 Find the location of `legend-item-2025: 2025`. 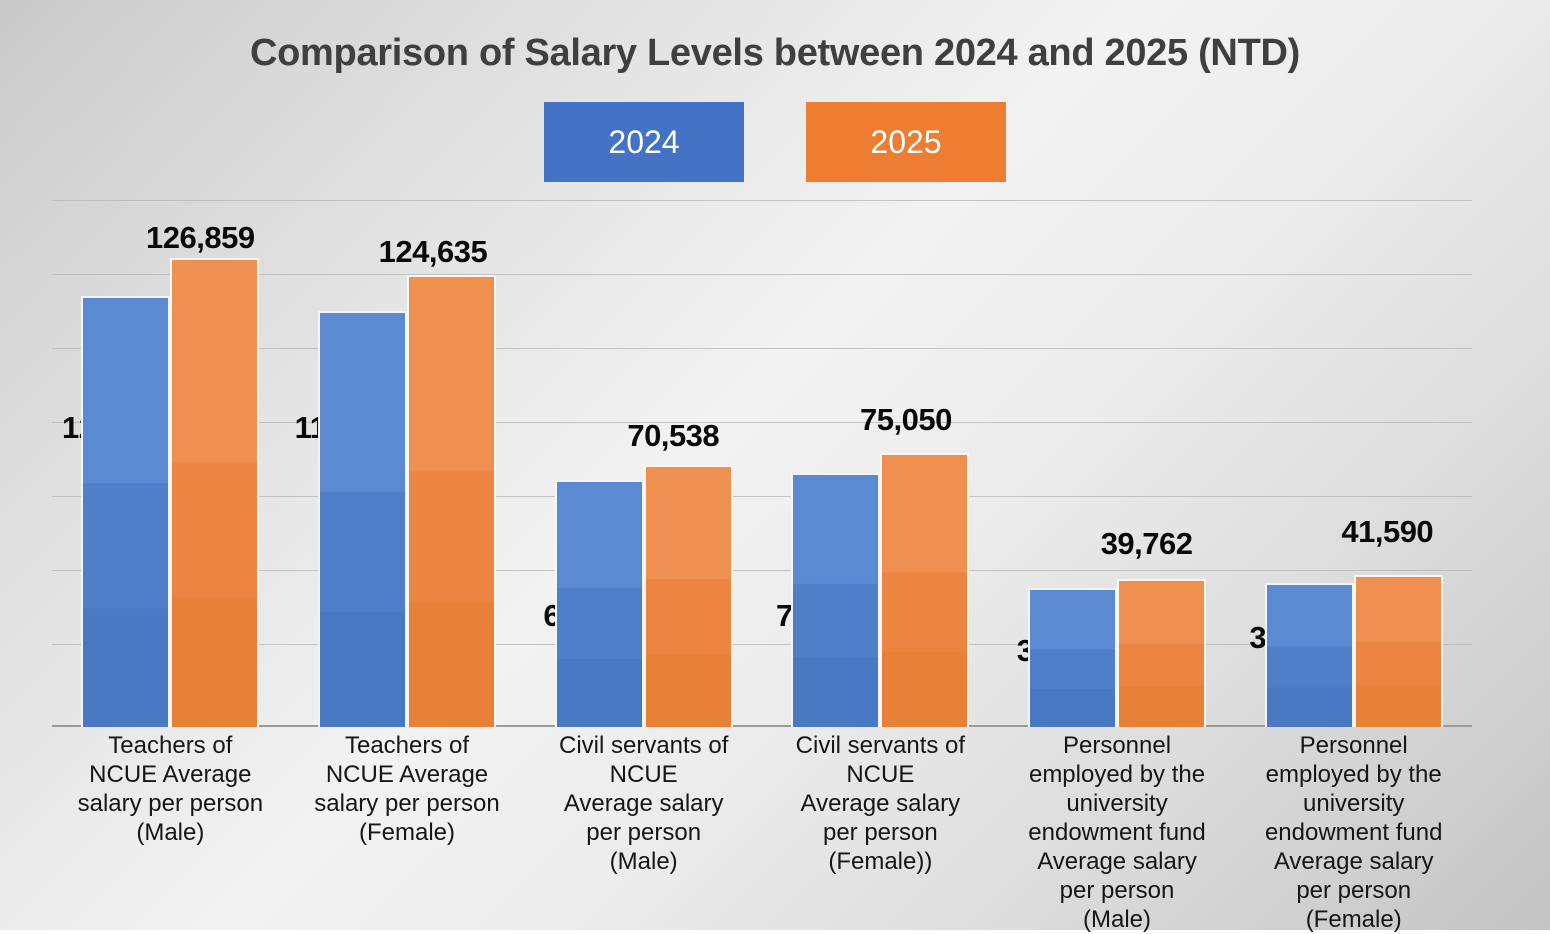

legend-item-2025: 2025 is located at coordinates (906, 142).